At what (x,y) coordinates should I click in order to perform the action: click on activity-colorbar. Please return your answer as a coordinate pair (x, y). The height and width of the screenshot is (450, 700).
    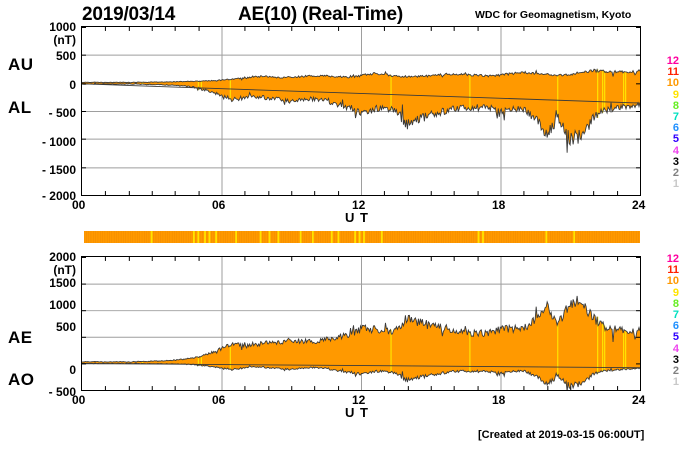
    Looking at the image, I should click on (362, 237).